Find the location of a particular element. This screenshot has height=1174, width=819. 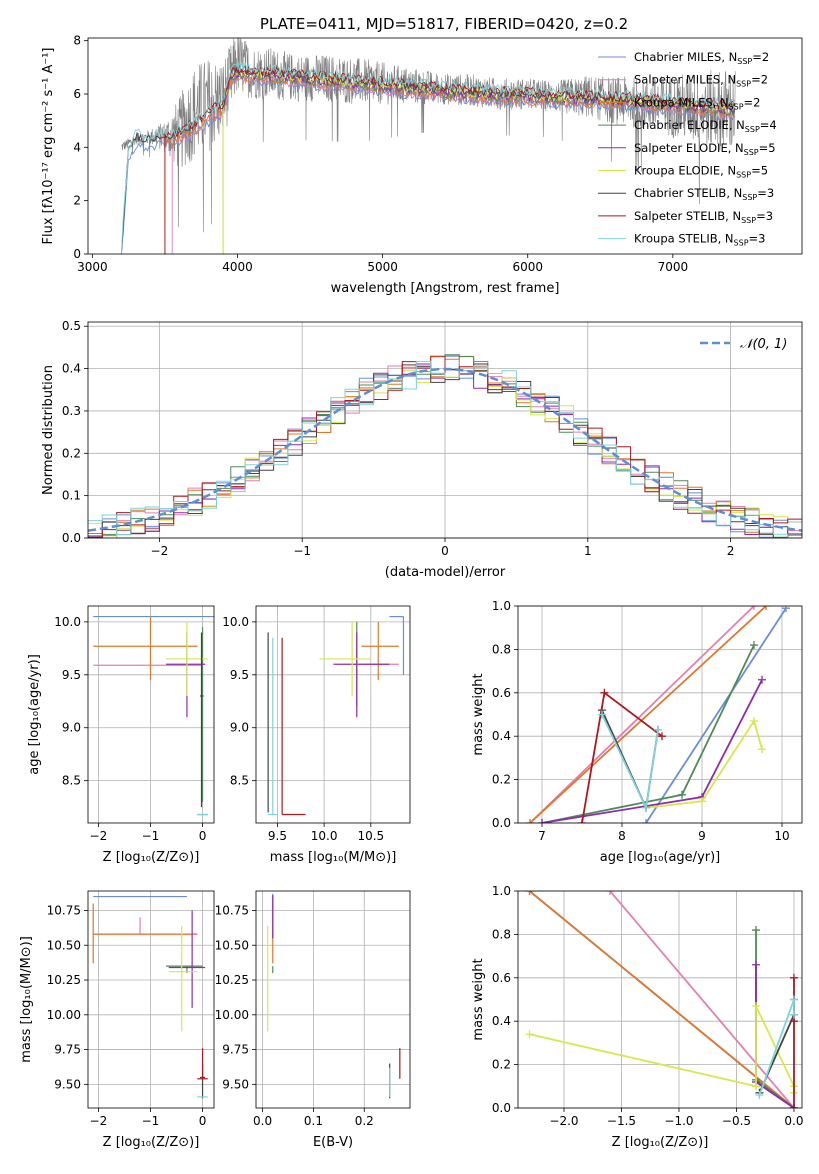

x-tick-label: 7 is located at coordinates (542, 836).